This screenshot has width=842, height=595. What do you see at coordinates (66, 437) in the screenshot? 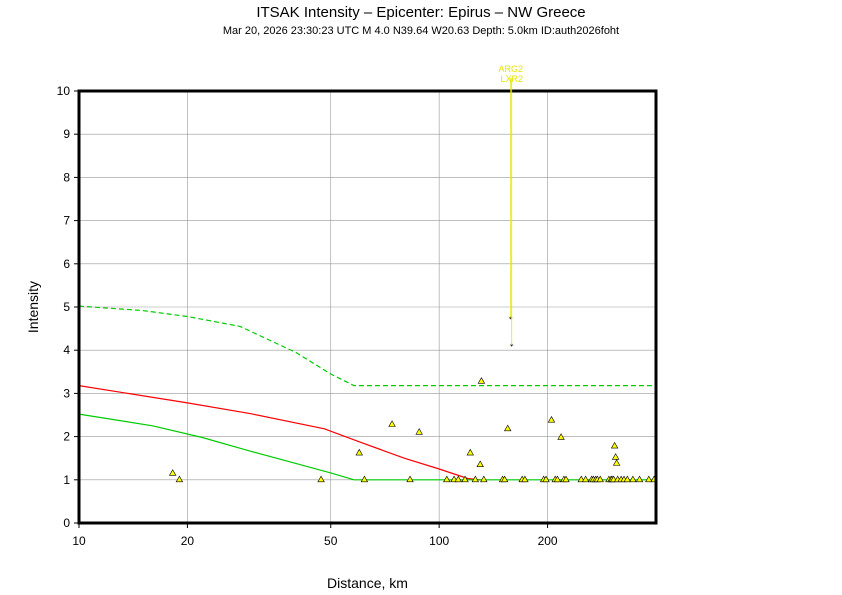
I see `y-tick-label: 2` at bounding box center [66, 437].